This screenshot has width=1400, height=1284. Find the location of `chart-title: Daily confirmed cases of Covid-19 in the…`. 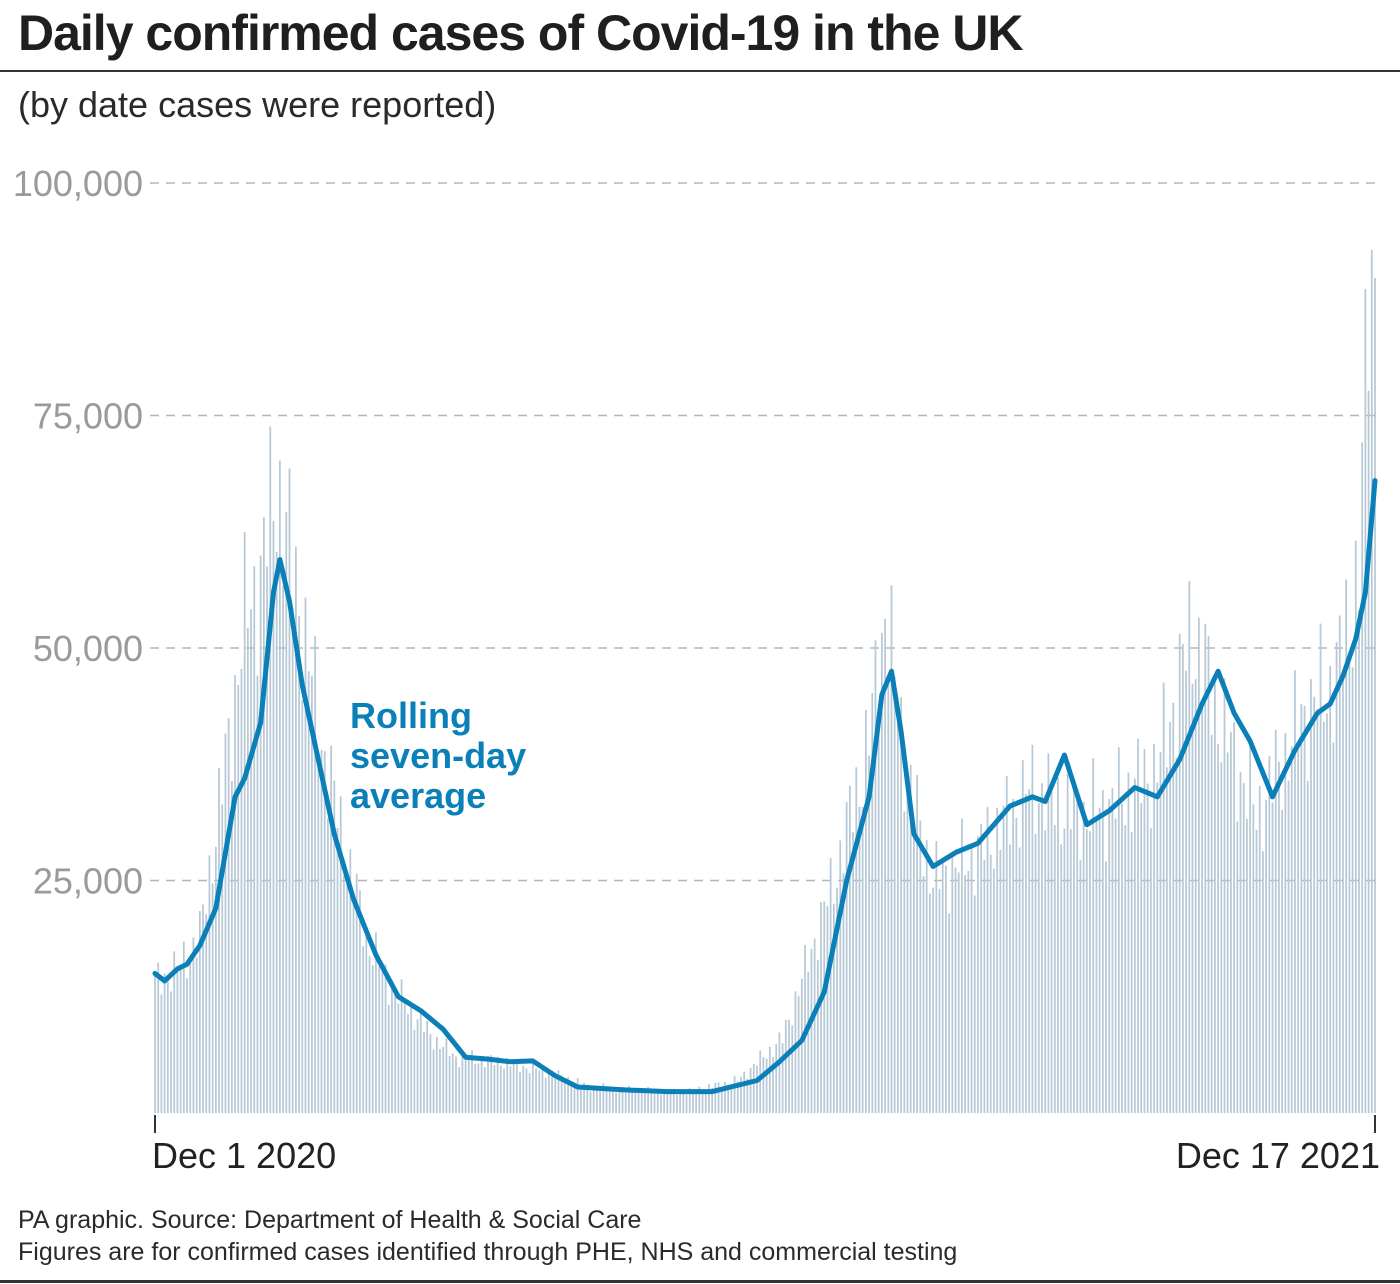

chart-title: Daily confirmed cases of Covid-19 in the… is located at coordinates (520, 33).